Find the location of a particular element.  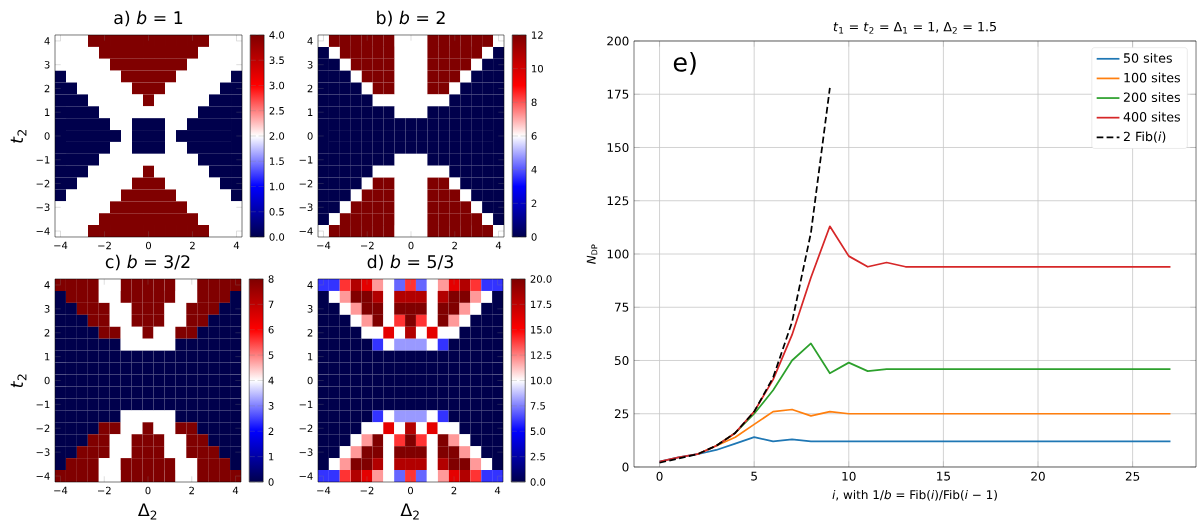

color-bar-label: 12.5 is located at coordinates (541, 355).